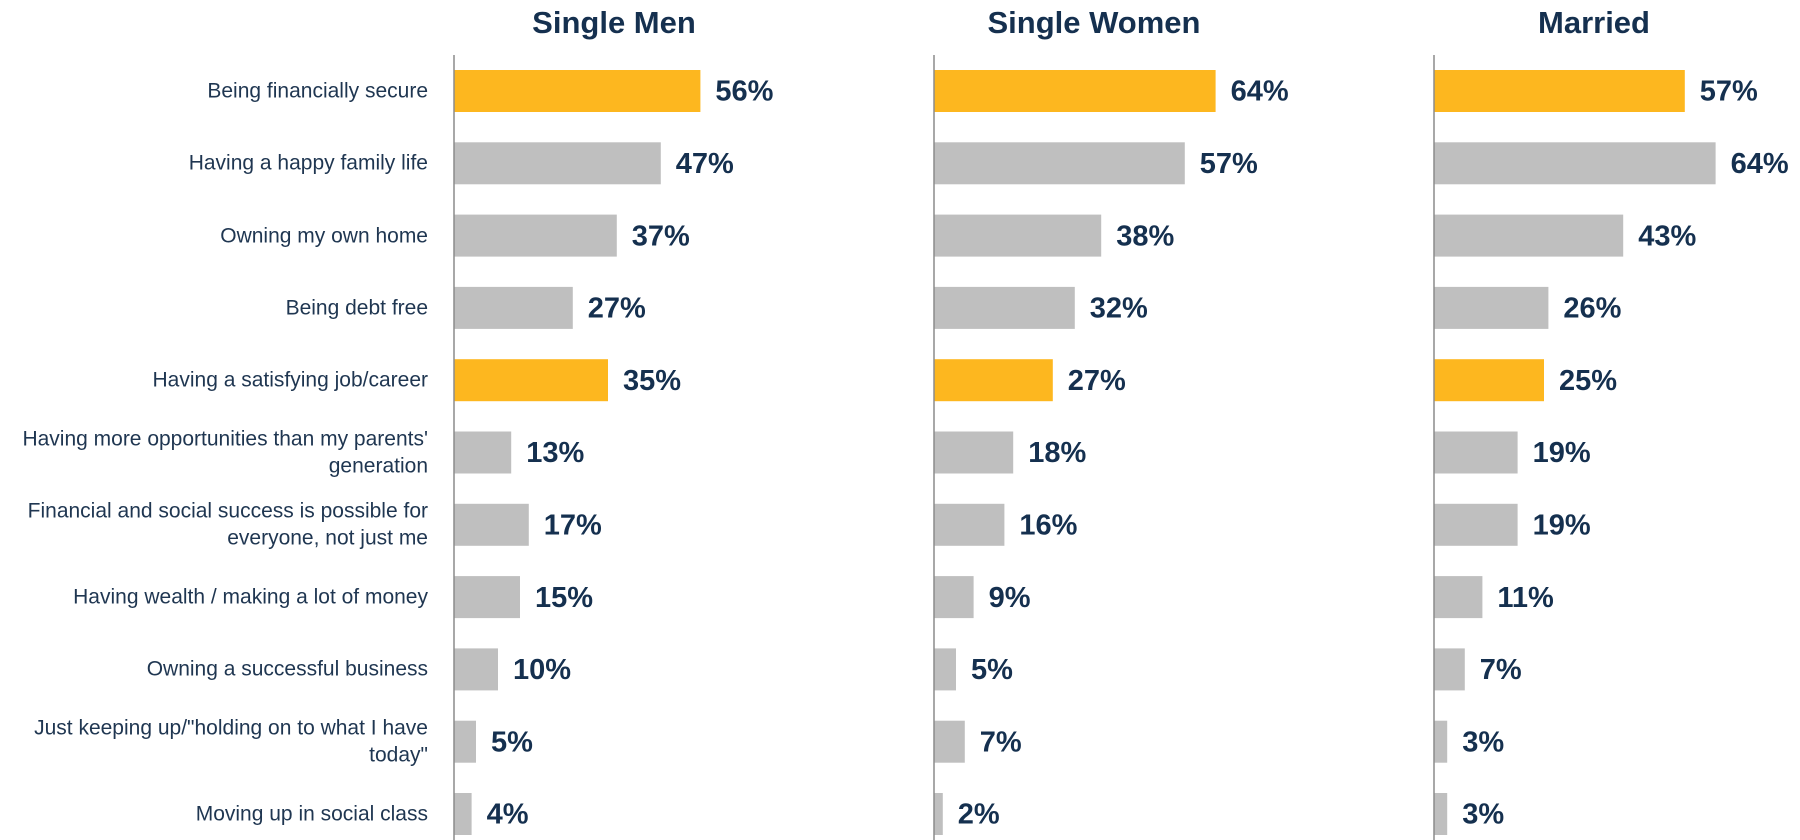 The height and width of the screenshot is (840, 1800). What do you see at coordinates (1588, 381) in the screenshot?
I see `value-label: 25%` at bounding box center [1588, 381].